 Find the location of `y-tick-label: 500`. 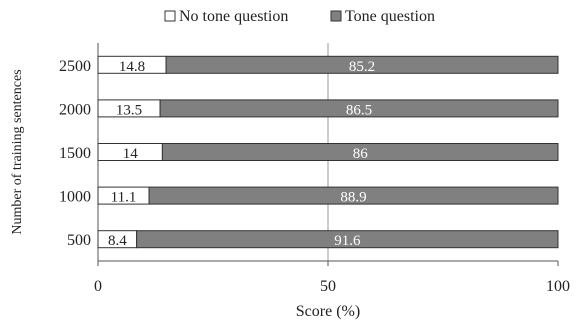

y-tick-label: 500 is located at coordinates (79, 240).